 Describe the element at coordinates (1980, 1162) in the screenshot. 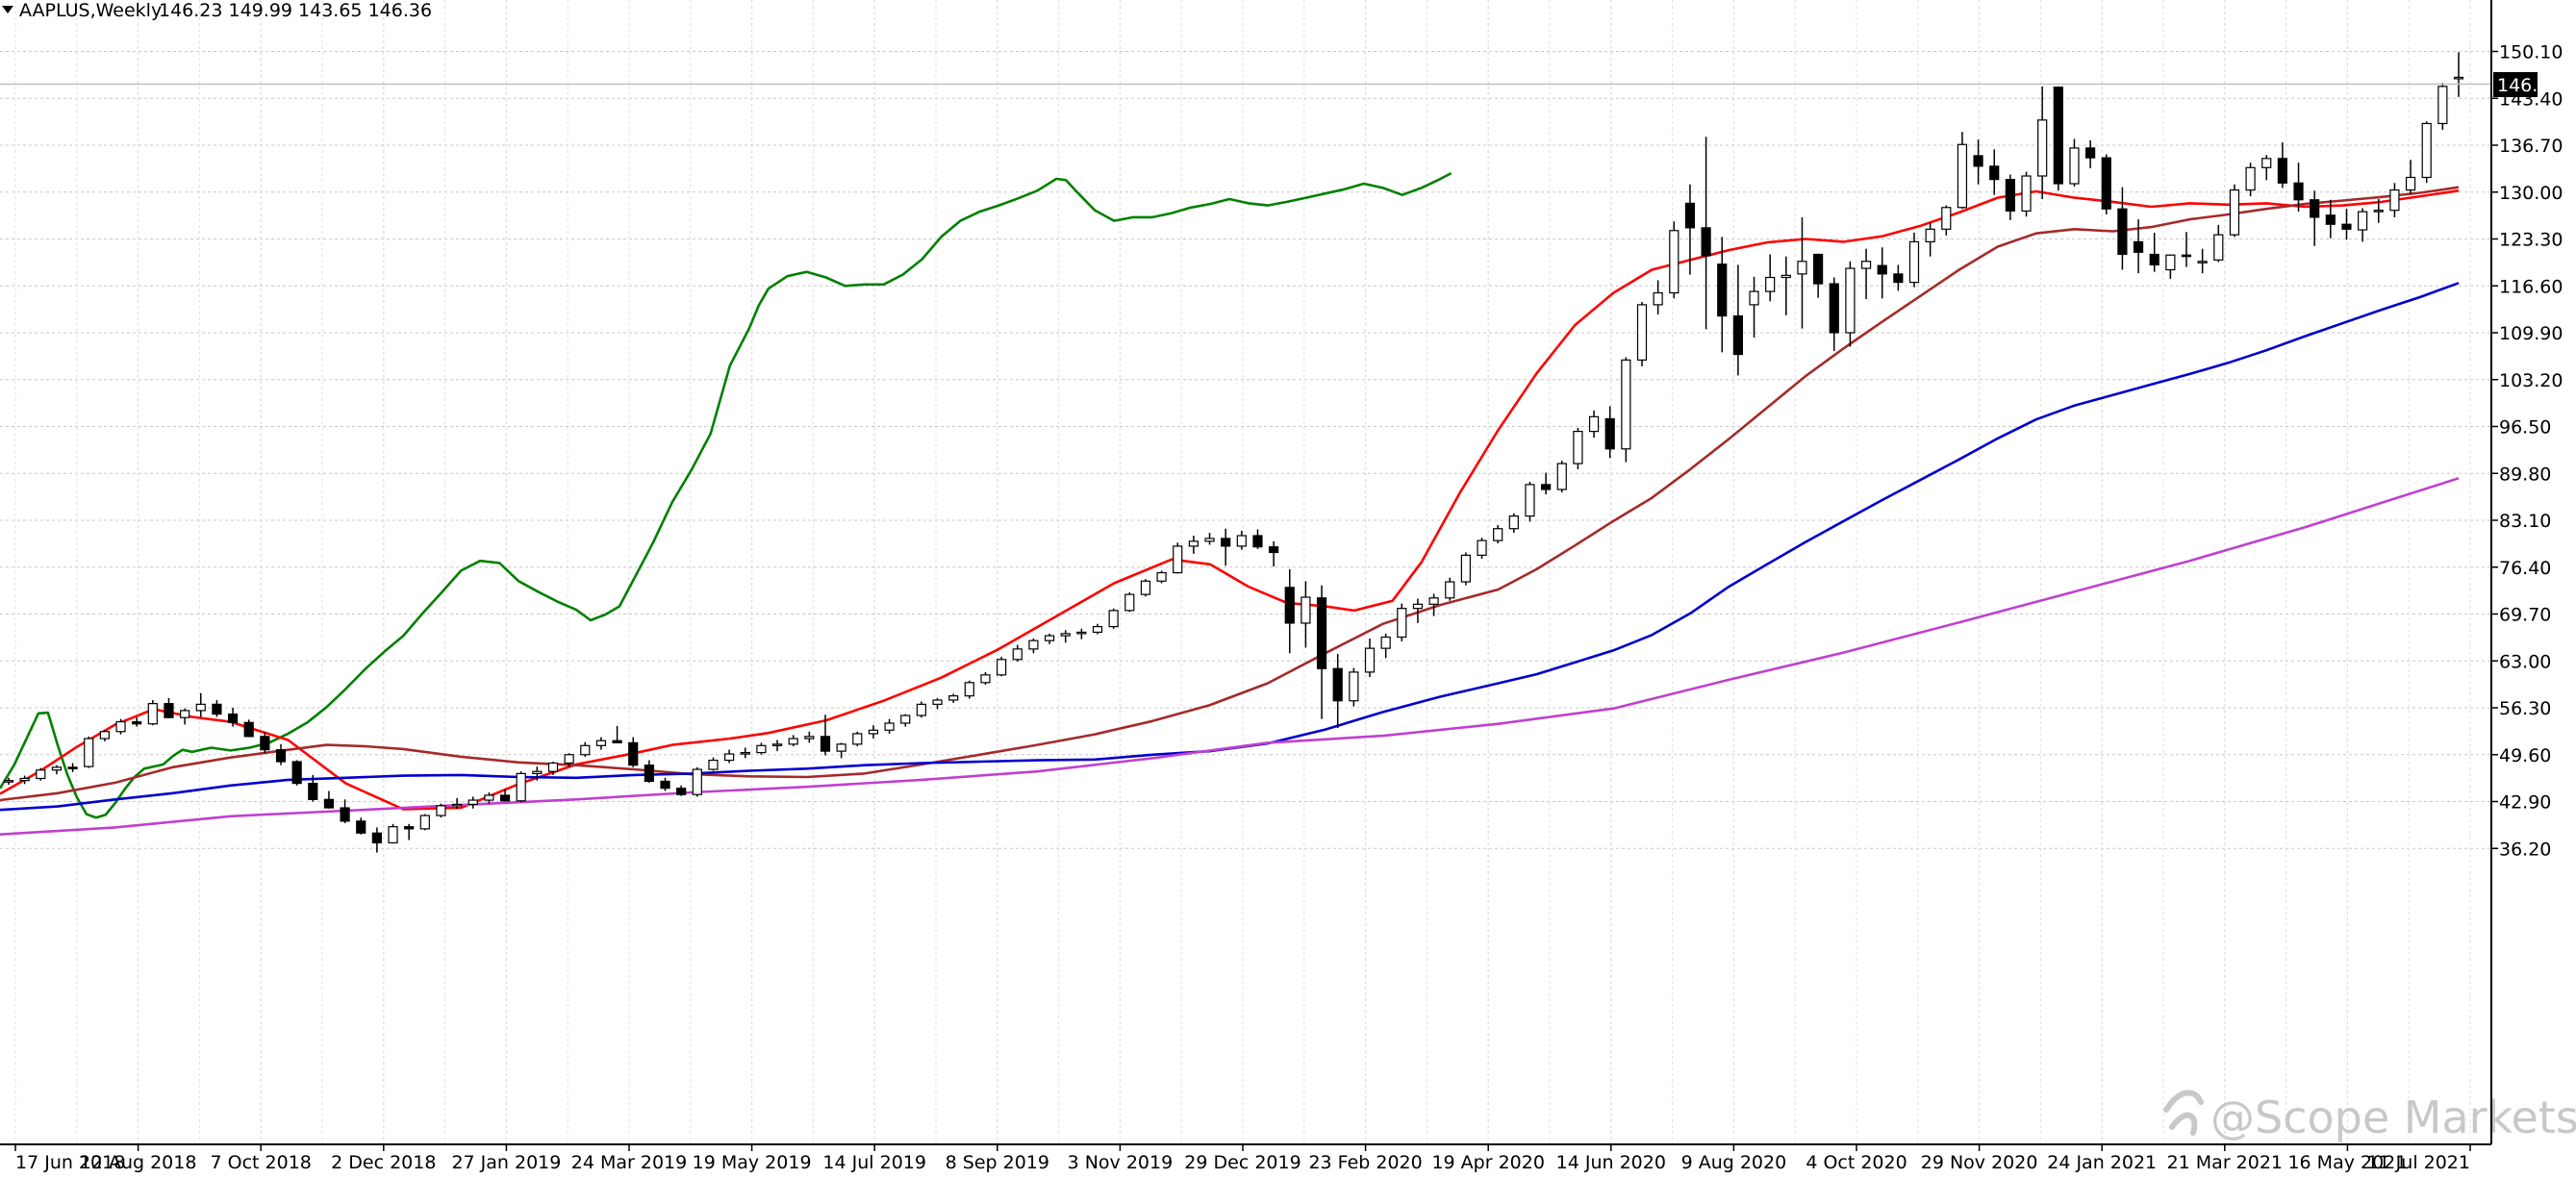

I see `x-tick-label: 29 Nov 2020` at that location.